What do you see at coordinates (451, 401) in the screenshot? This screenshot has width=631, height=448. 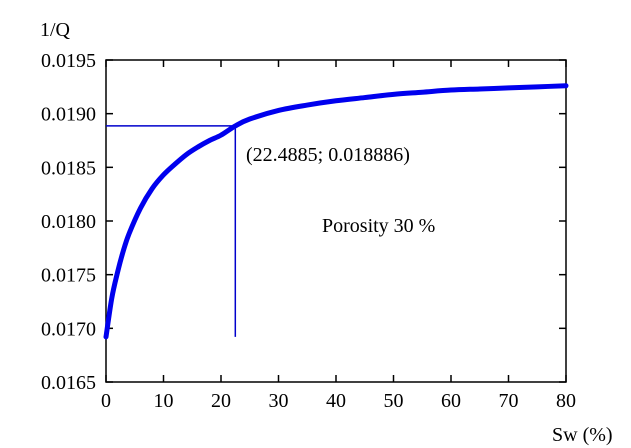 I see `x-tick-label: 60` at bounding box center [451, 401].